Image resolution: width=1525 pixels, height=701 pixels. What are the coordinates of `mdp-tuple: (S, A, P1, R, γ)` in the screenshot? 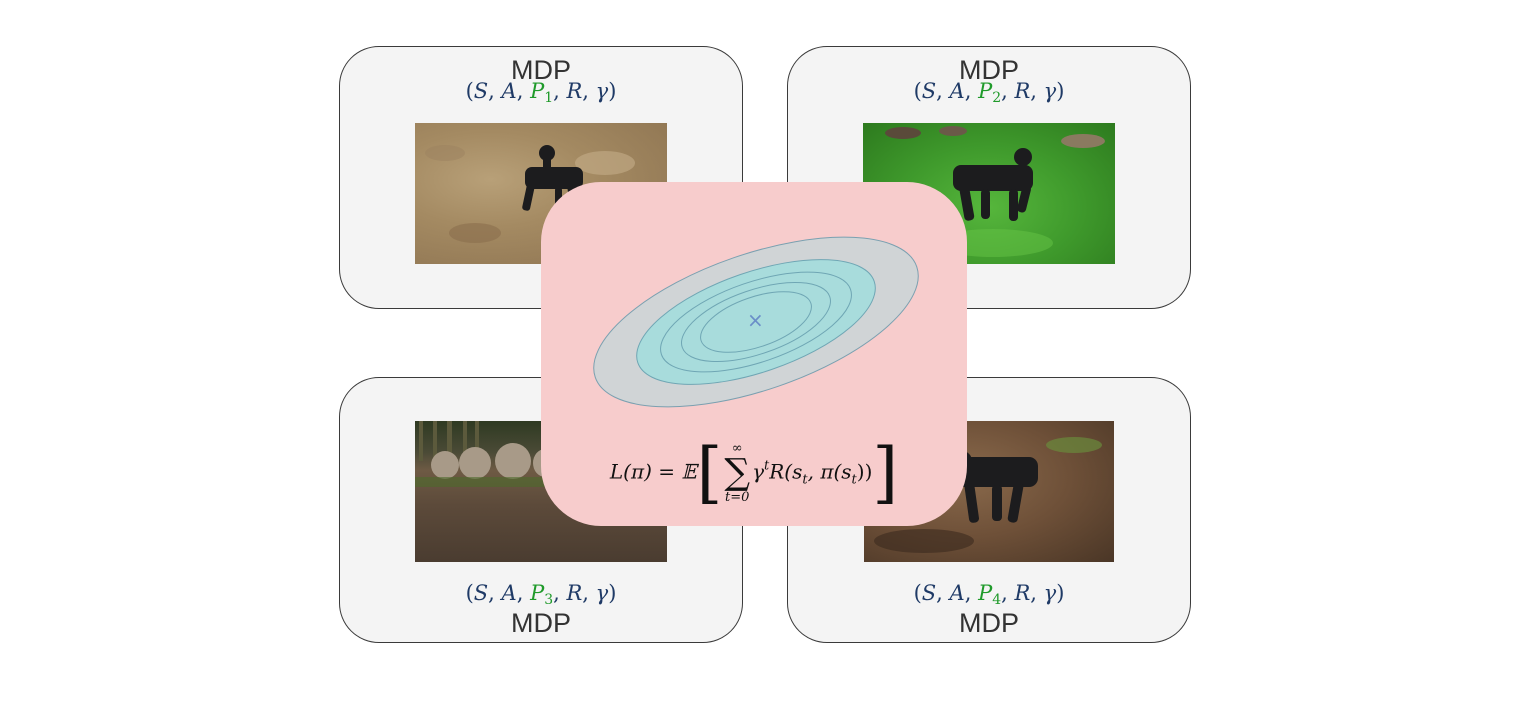 It's located at (541, 92).